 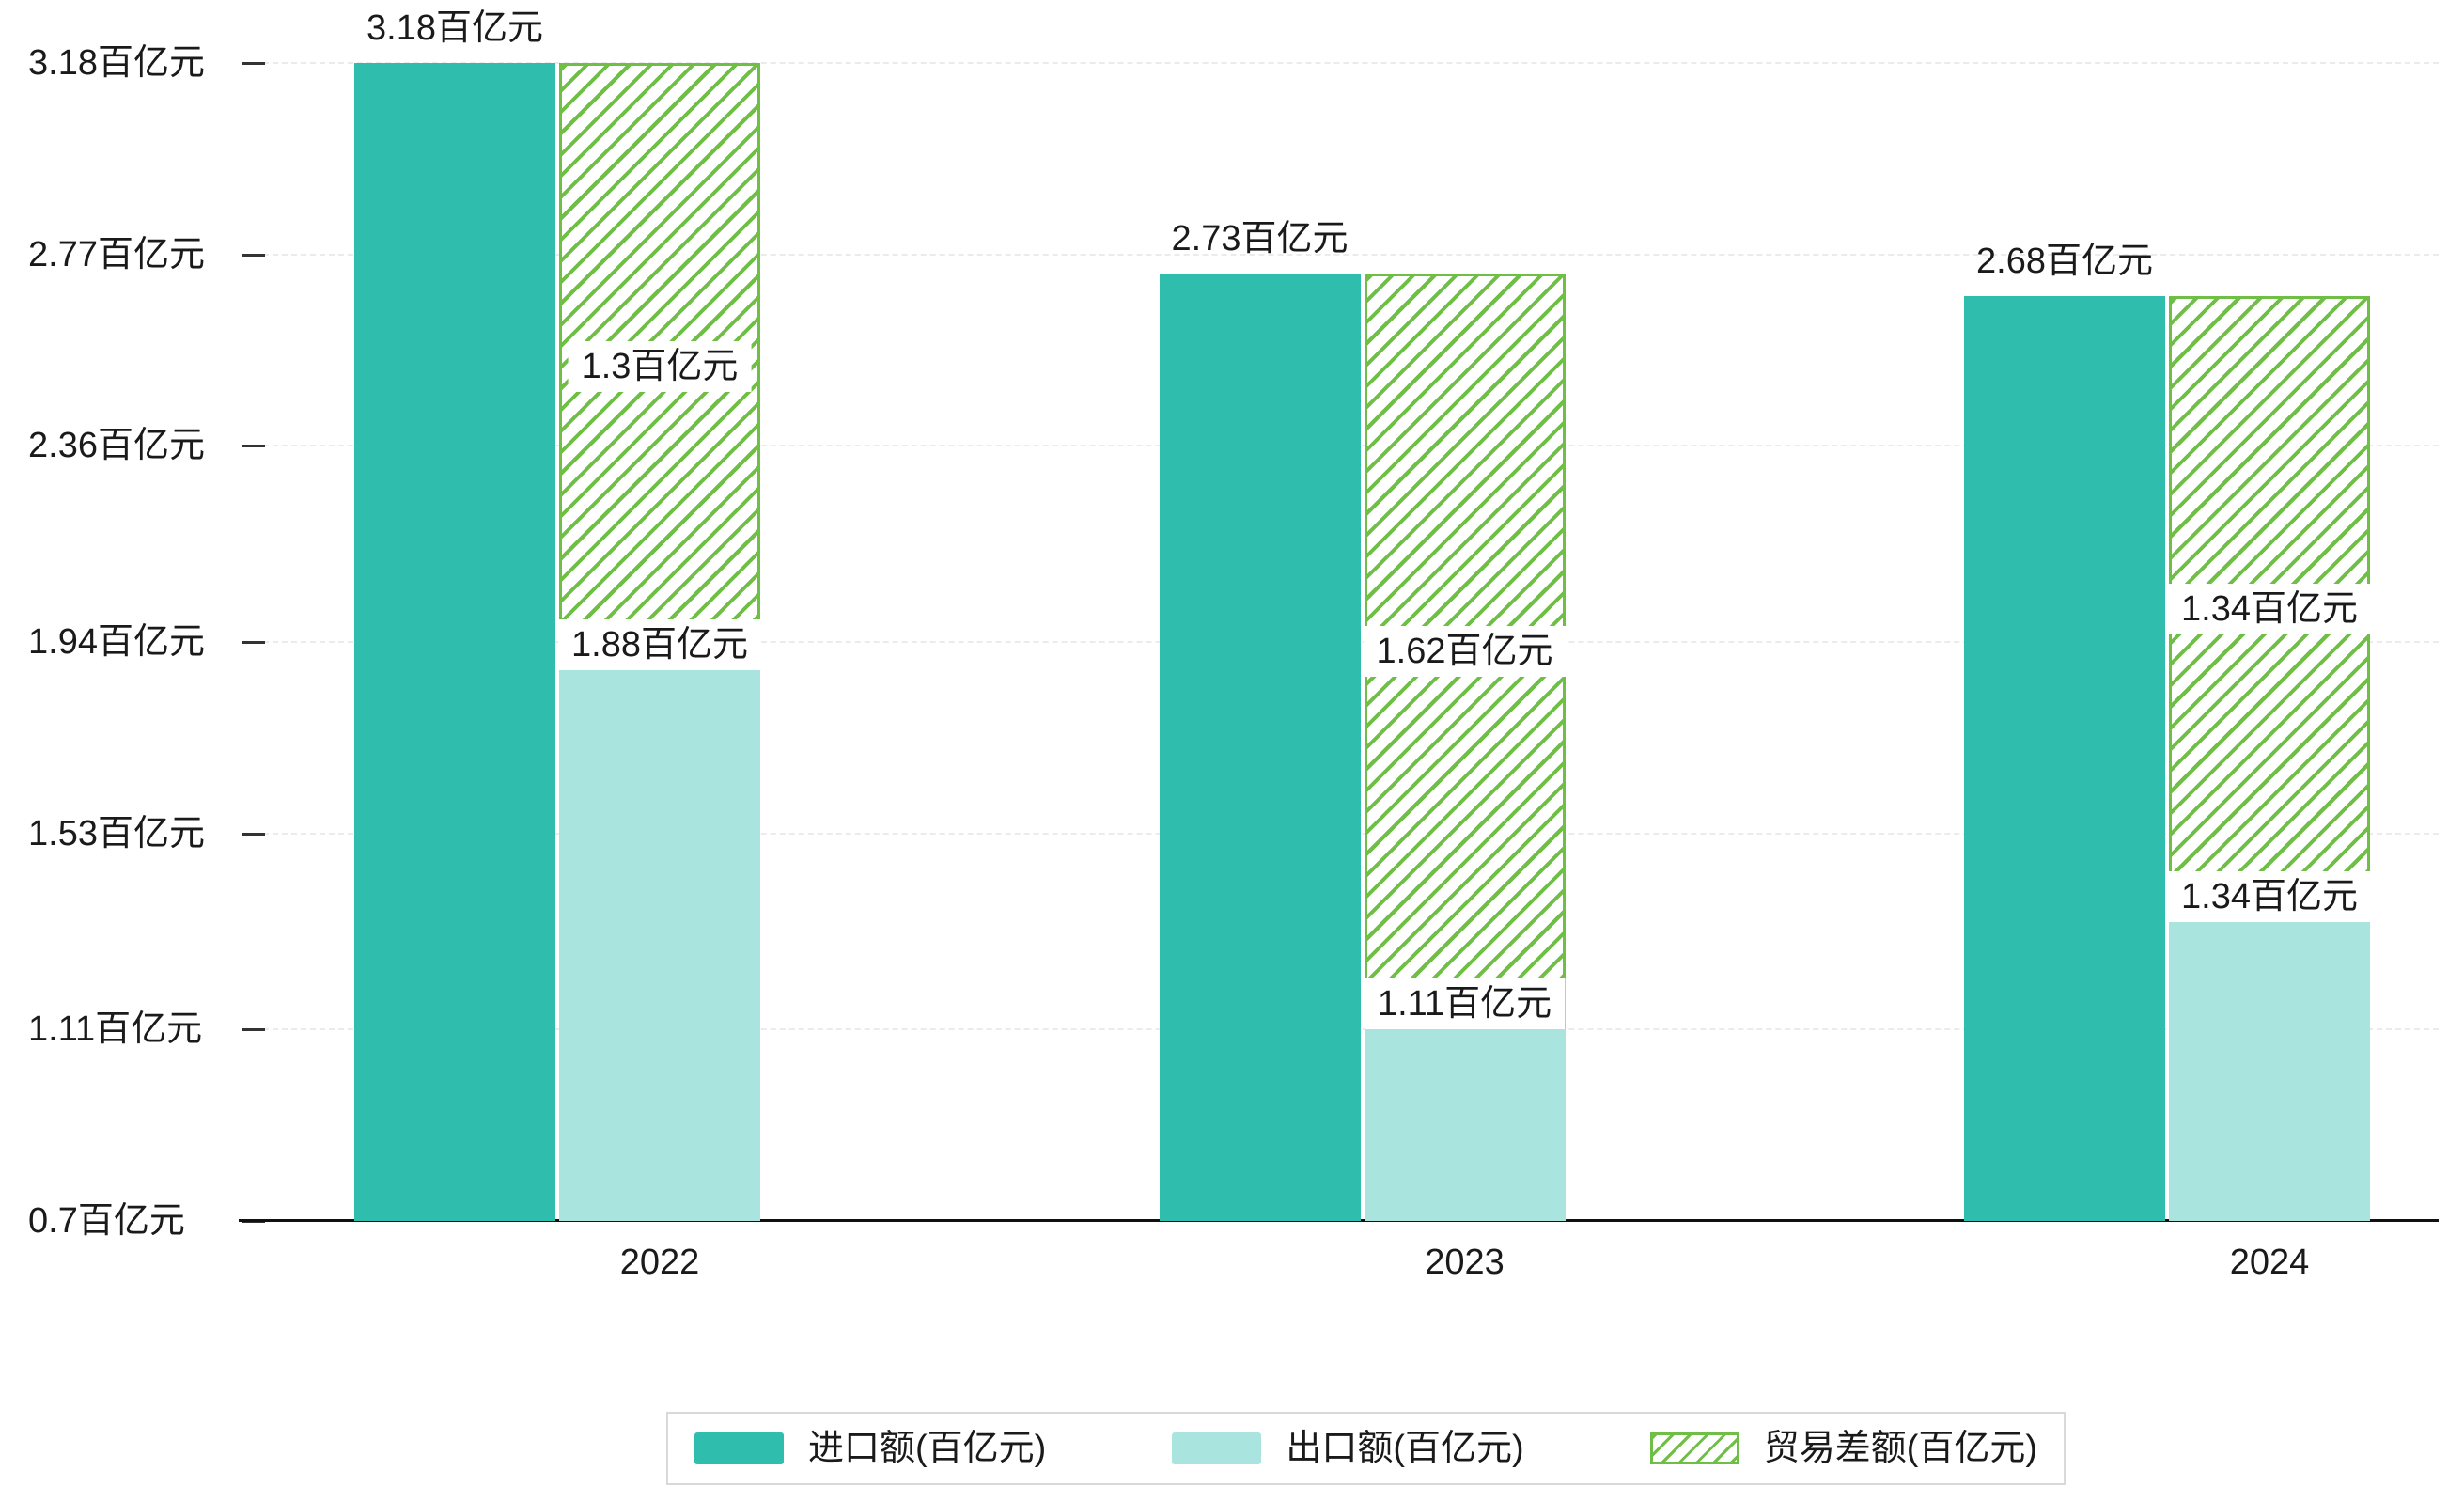 What do you see at coordinates (1465, 1004) in the screenshot?
I see `export-value-label: 1.11百亿元` at bounding box center [1465, 1004].